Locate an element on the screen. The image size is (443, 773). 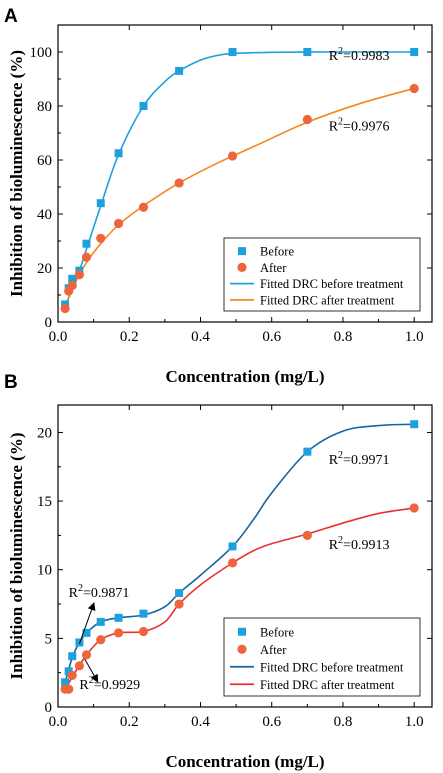
r-squared-label: R2=0.9871 is located at coordinates (99, 592).